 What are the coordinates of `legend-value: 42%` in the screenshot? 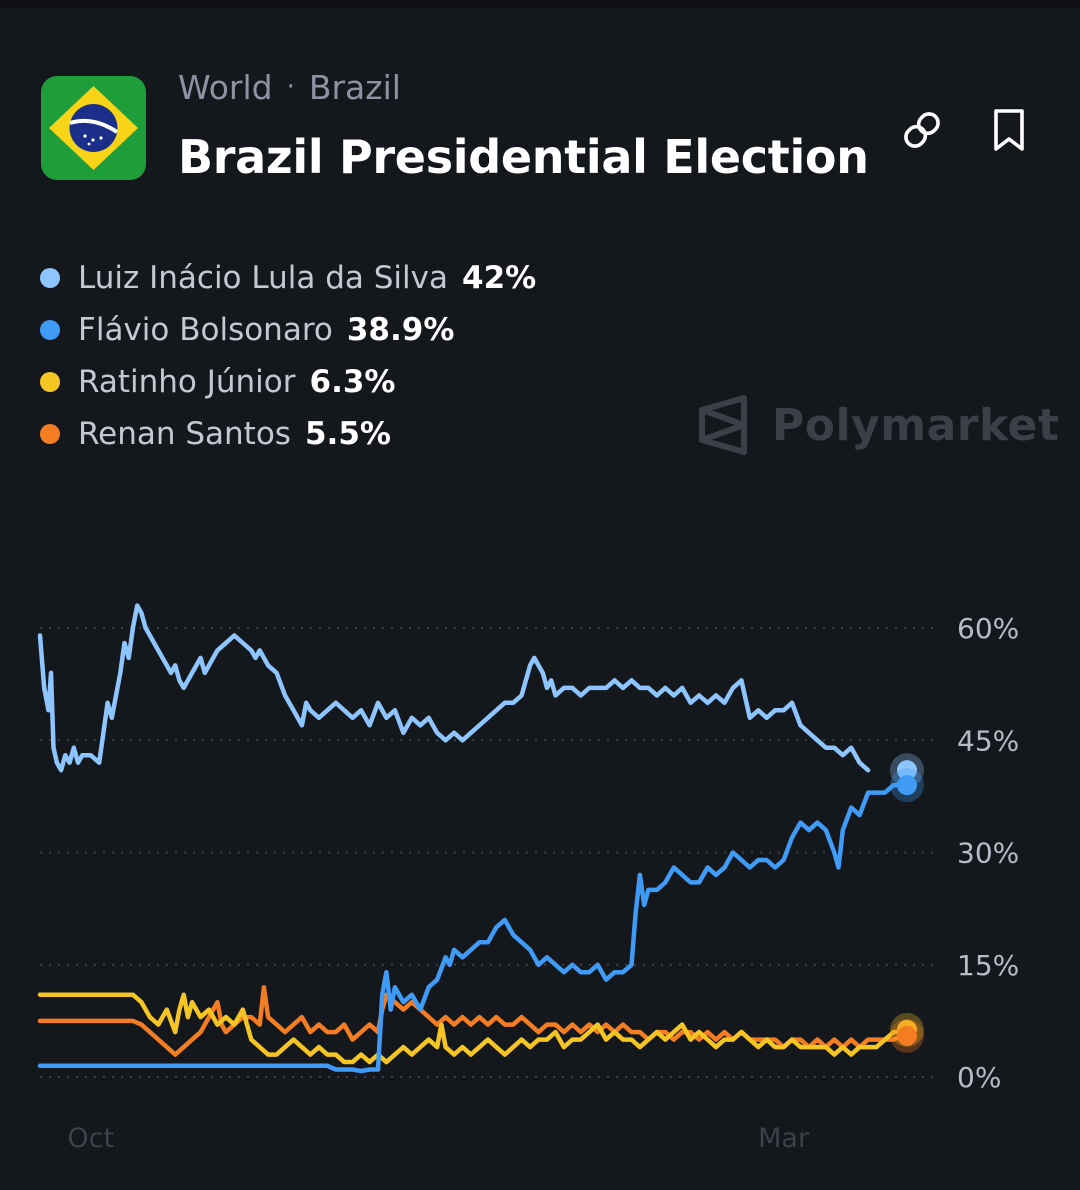 It's located at (499, 278).